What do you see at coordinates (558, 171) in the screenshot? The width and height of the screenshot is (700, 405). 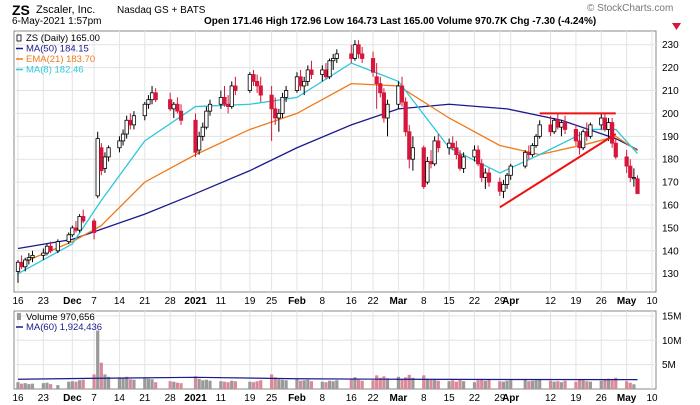 I see `support-trend-line` at bounding box center [558, 171].